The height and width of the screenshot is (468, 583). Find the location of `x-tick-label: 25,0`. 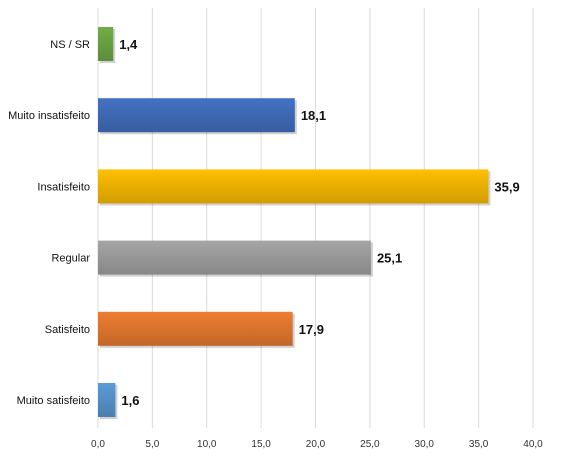

x-tick-label: 25,0 is located at coordinates (370, 444).